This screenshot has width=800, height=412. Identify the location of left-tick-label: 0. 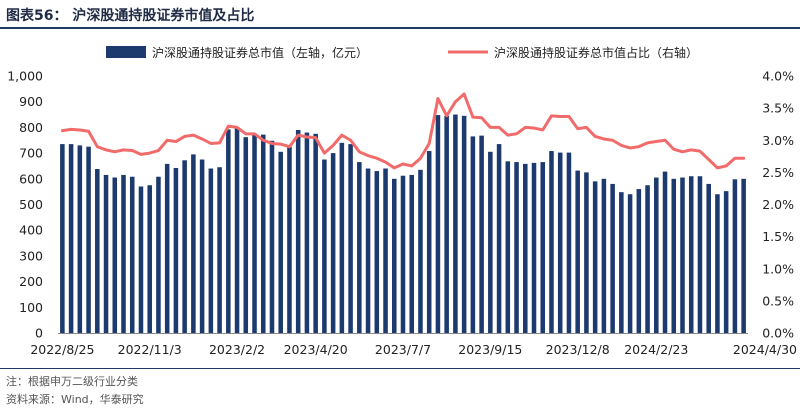
(39, 333).